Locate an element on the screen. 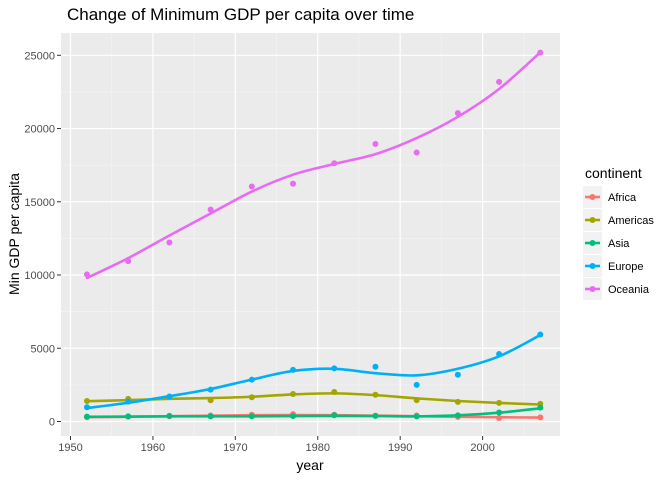  y-tick-label: 0 is located at coordinates (52, 423).